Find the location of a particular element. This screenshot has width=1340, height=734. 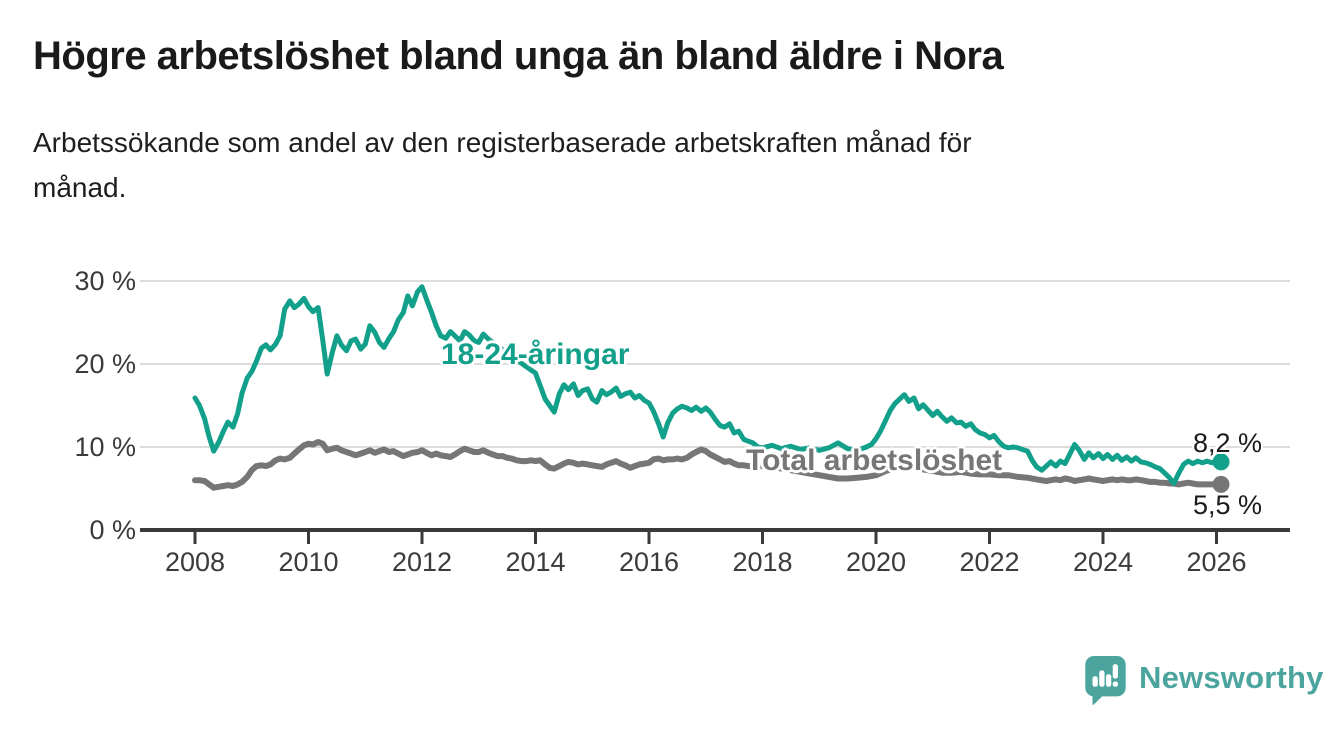

newsworthy-logo-icon is located at coordinates (1105, 680).